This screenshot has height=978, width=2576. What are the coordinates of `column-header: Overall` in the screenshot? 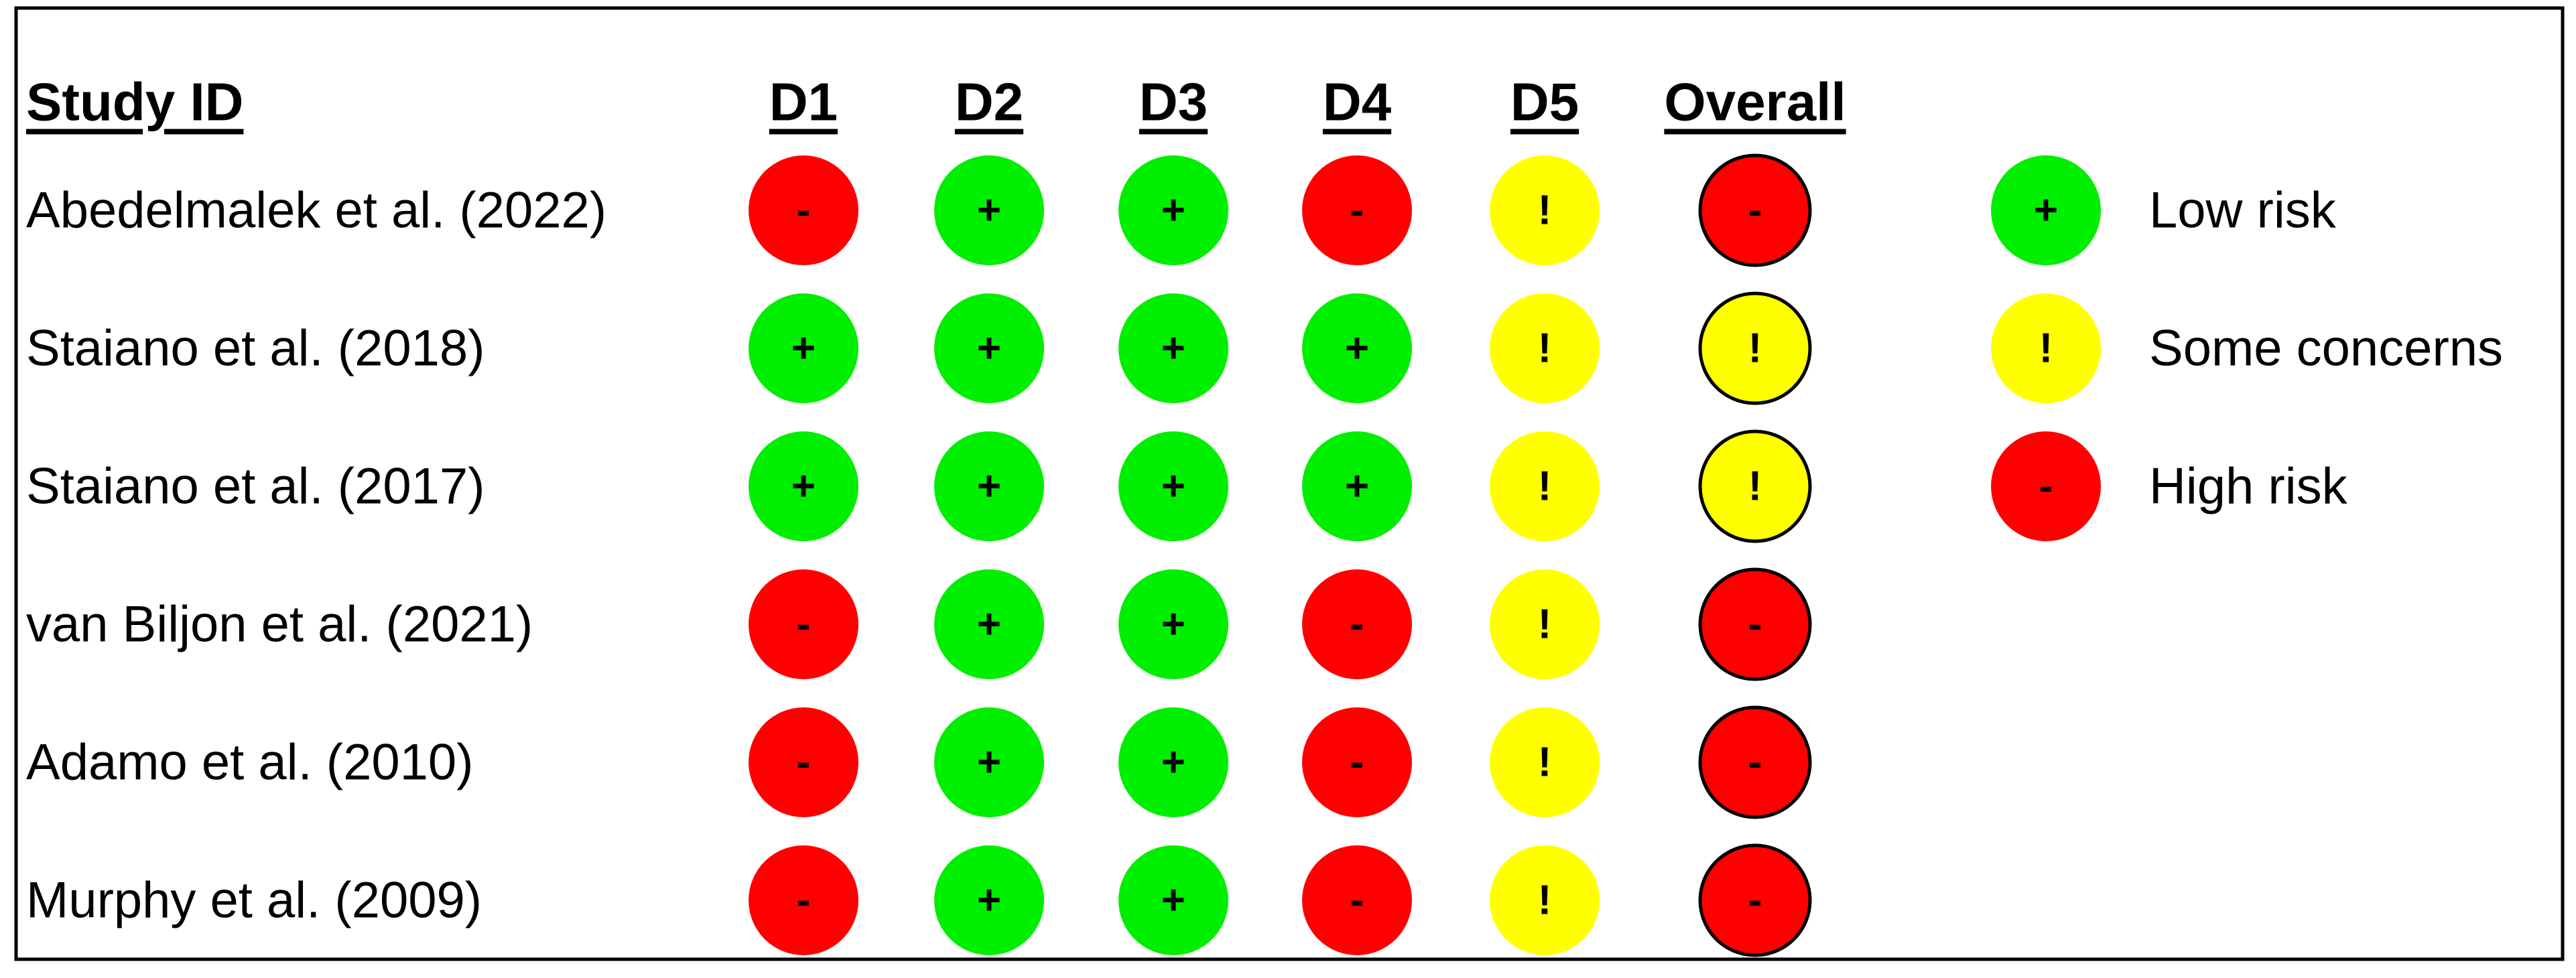 It's located at (1755, 102).